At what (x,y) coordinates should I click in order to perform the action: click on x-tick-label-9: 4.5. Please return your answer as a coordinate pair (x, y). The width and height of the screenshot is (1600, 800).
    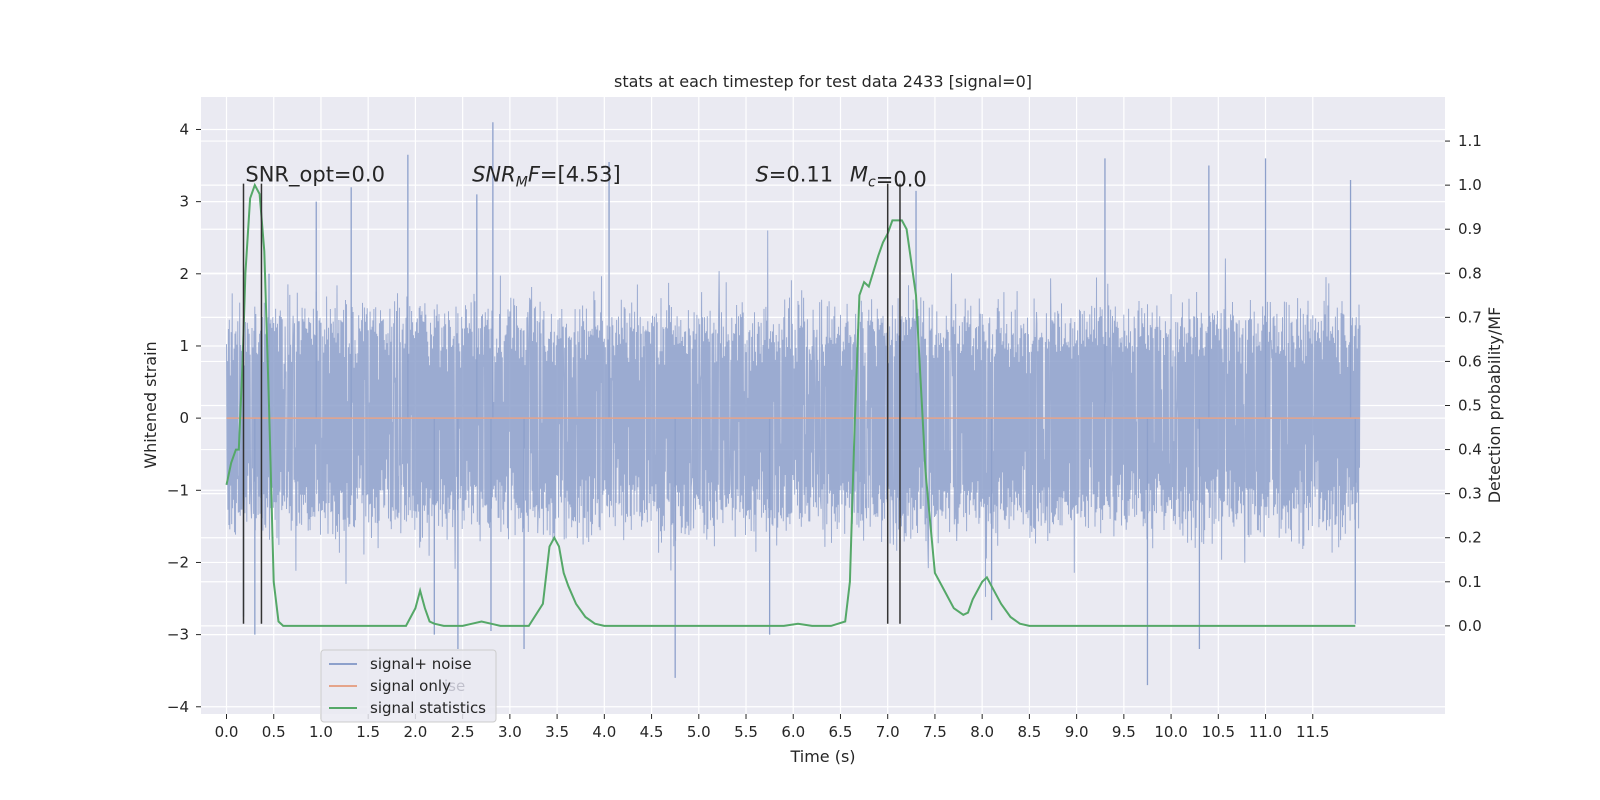
    Looking at the image, I should click on (652, 732).